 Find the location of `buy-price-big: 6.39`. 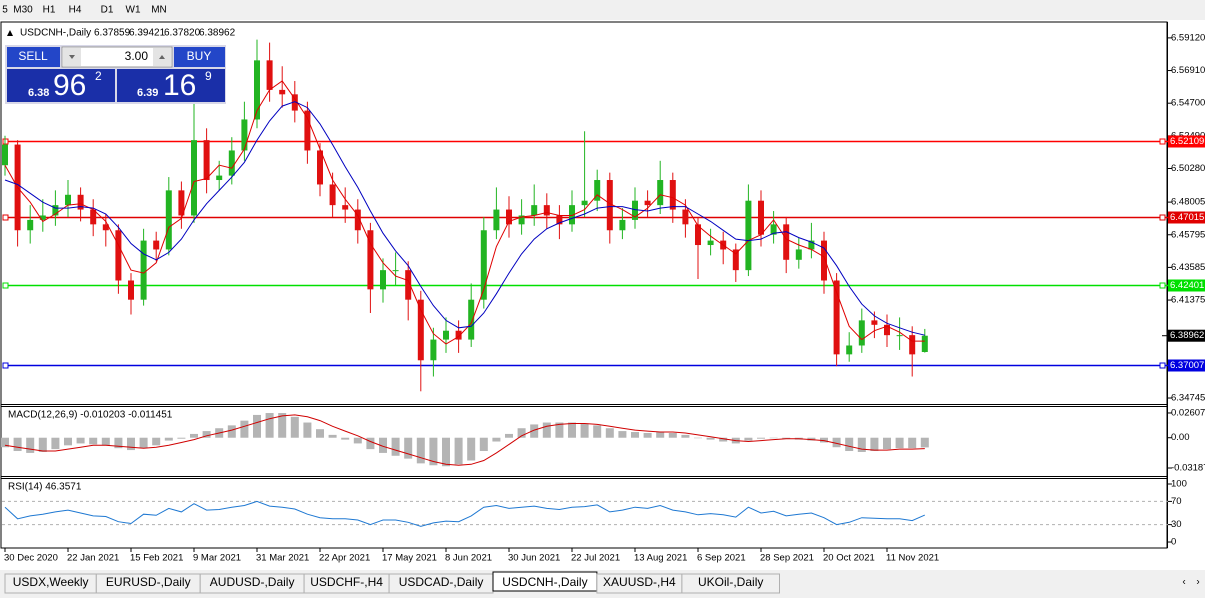

buy-price-big: 6.39 is located at coordinates (147, 93).